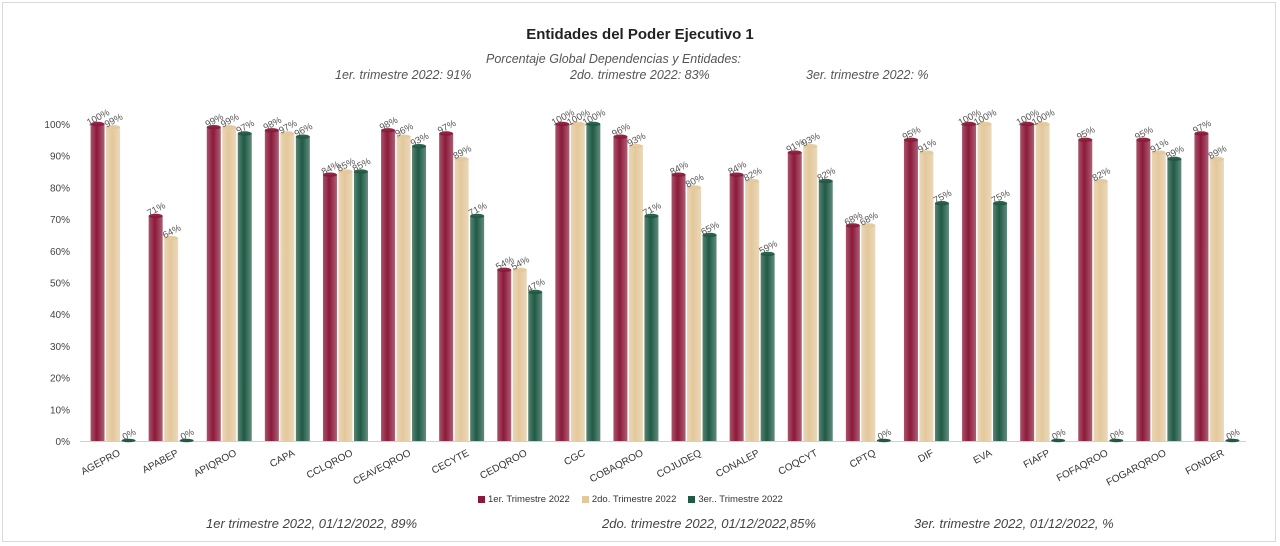 This screenshot has height=546, width=1280. What do you see at coordinates (692, 499) in the screenshot?
I see `legend-swatch-q3` at bounding box center [692, 499].